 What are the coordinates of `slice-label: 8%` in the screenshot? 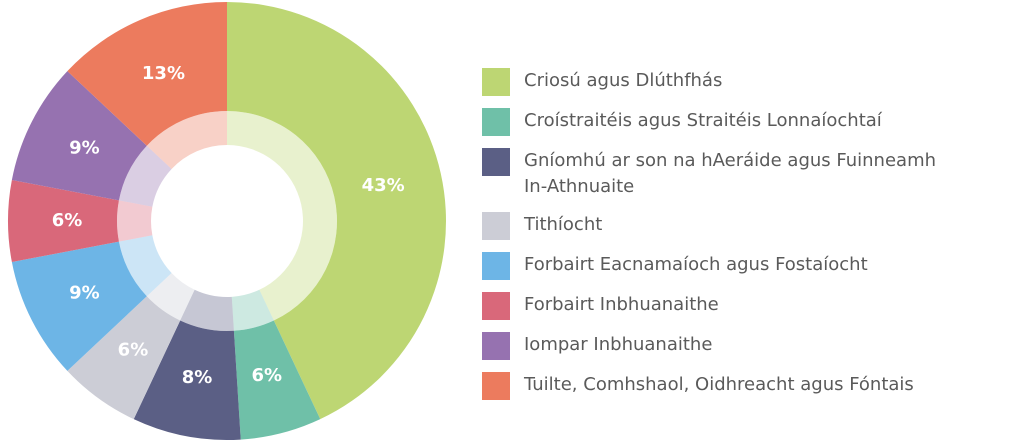 It's located at (197, 377).